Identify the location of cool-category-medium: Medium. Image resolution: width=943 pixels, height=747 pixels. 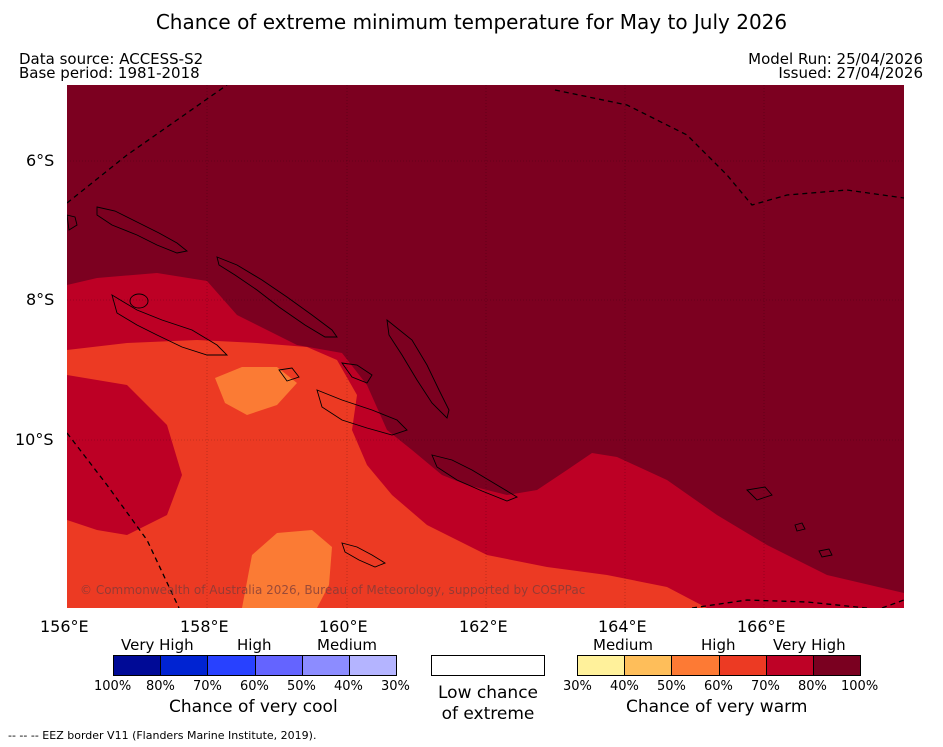
(347, 645).